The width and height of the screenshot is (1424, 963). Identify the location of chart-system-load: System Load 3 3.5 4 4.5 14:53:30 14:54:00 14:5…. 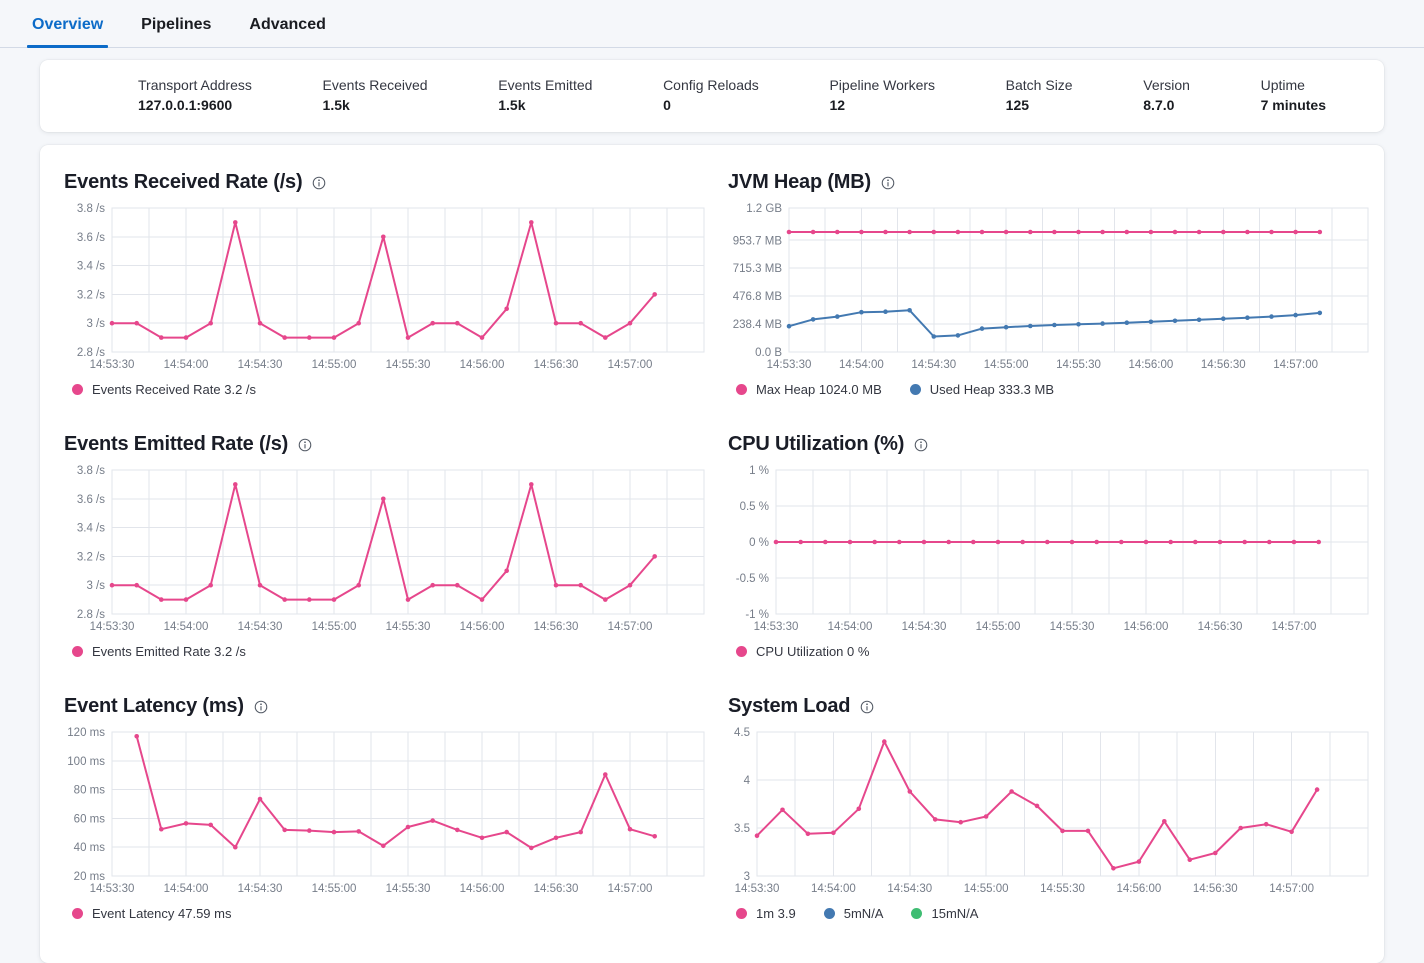
(1052, 808).